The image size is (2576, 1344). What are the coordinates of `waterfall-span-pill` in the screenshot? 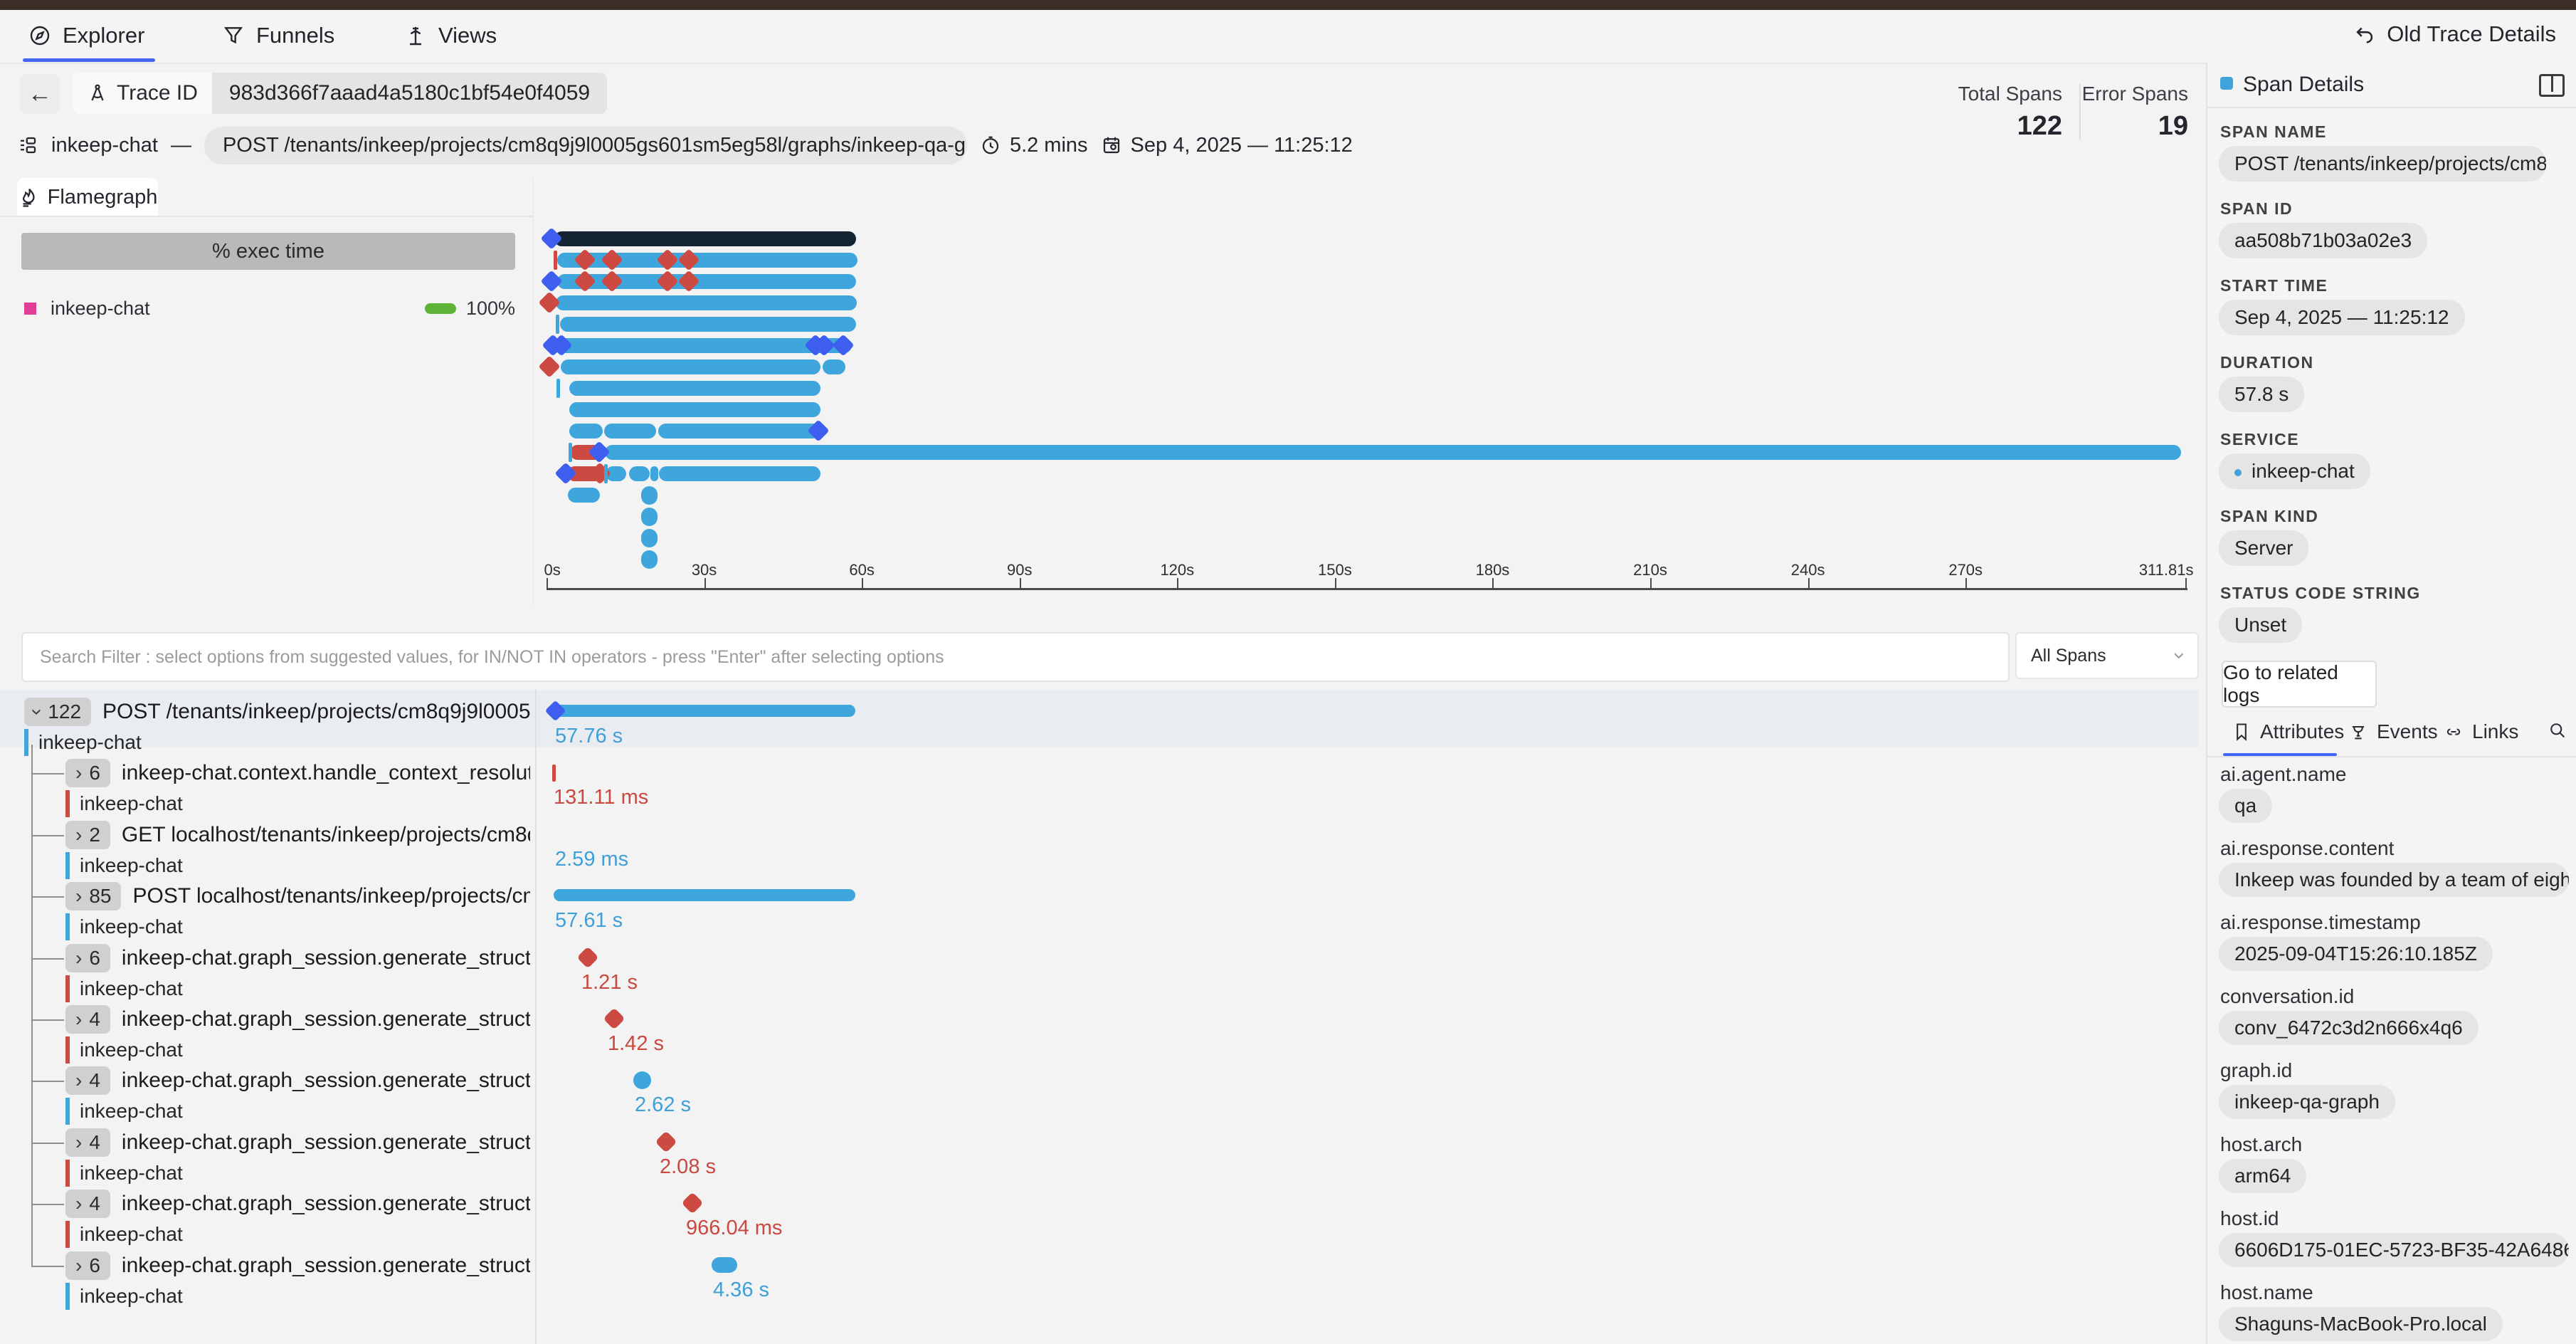 It's located at (724, 1264).